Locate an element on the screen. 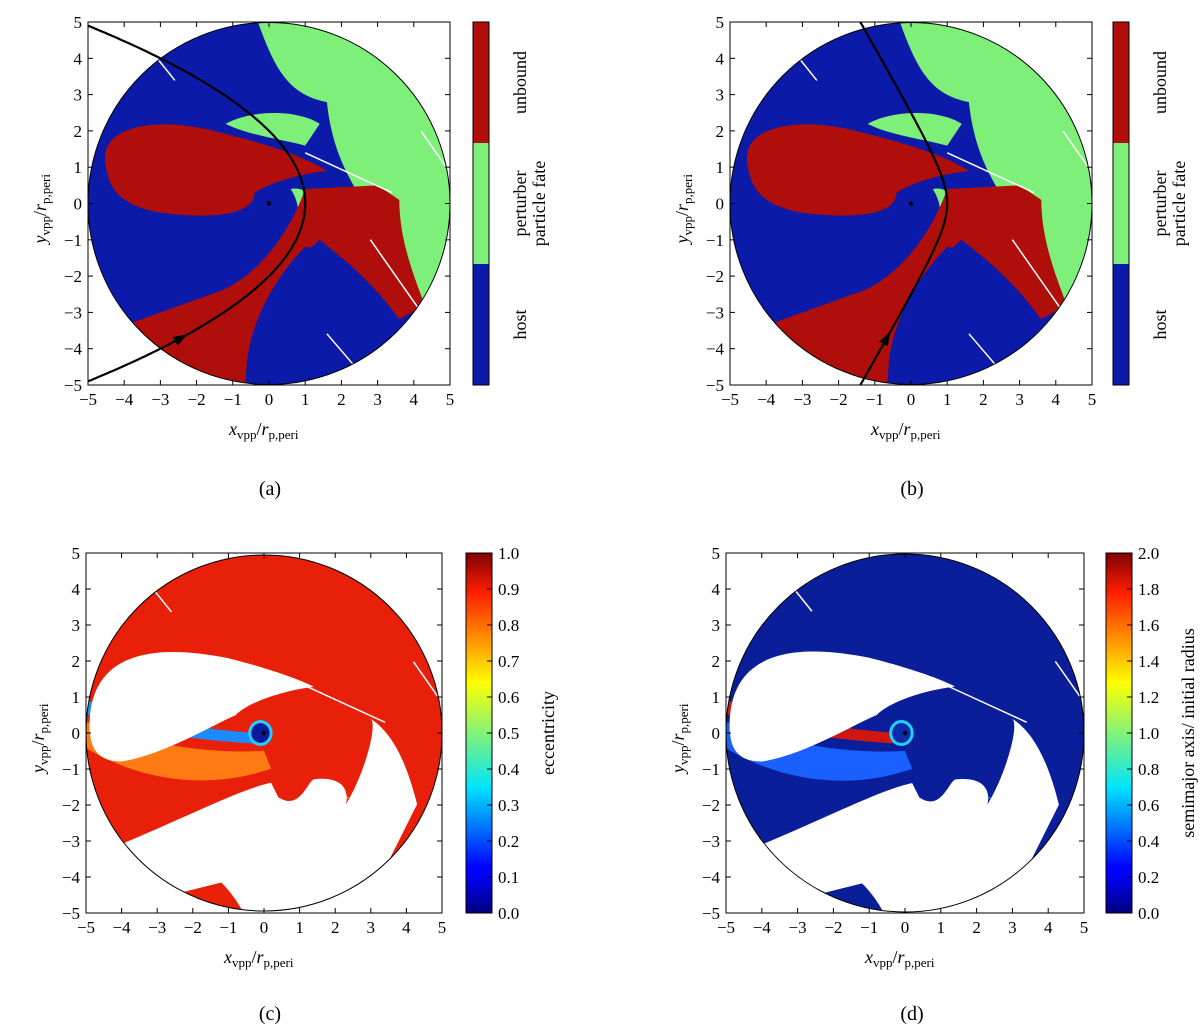 The image size is (1200, 1024). perturber-trajectory is located at coordinates (904, 203).